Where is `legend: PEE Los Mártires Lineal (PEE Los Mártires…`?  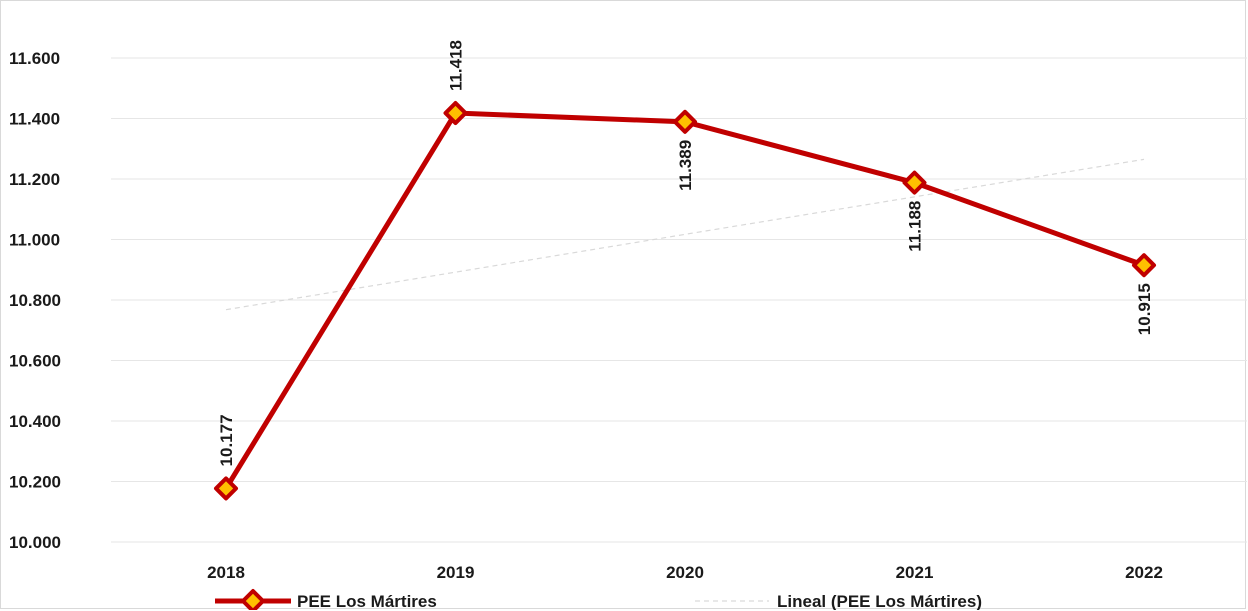
legend: PEE Los Mártires Lineal (PEE Los Mártires… is located at coordinates (598, 599).